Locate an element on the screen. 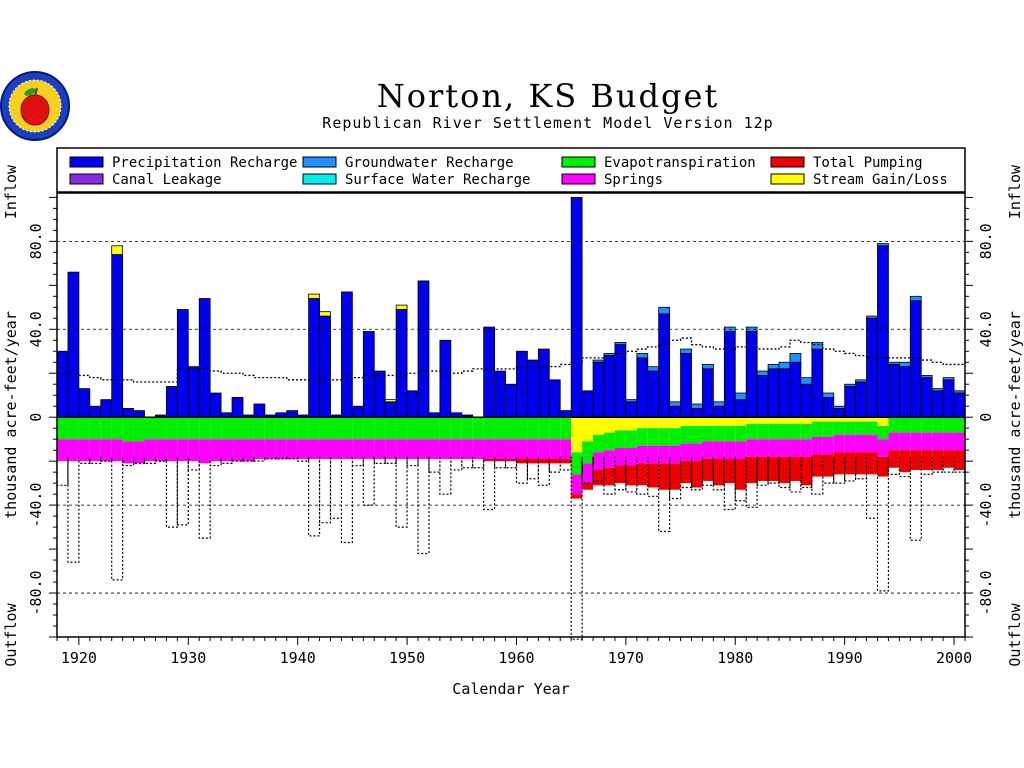 This screenshot has width=1024, height=768. bar-springs-1991 is located at coordinates (861, 443).